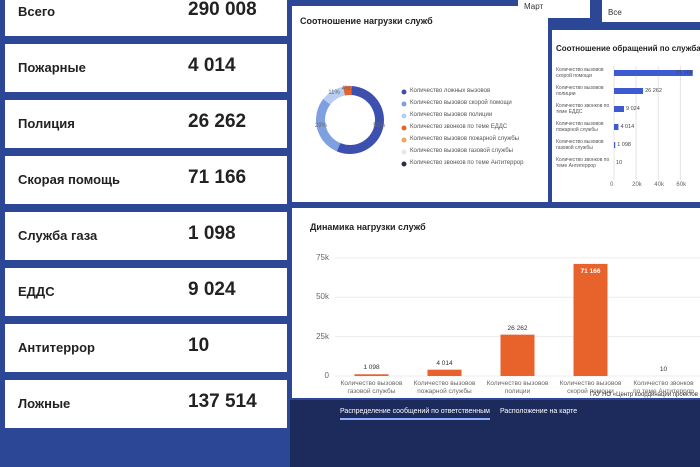  I want to click on legend-label: Количество ложных вызовов, so click(450, 91).